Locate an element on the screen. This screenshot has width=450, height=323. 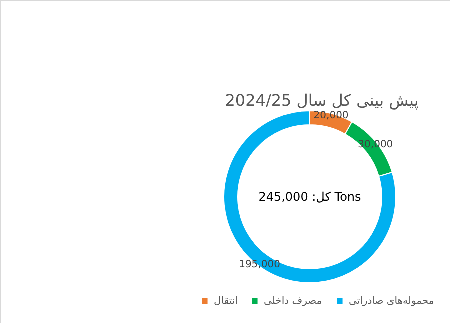
legend-label: محموله‌های صادراتی is located at coordinates (391, 302).